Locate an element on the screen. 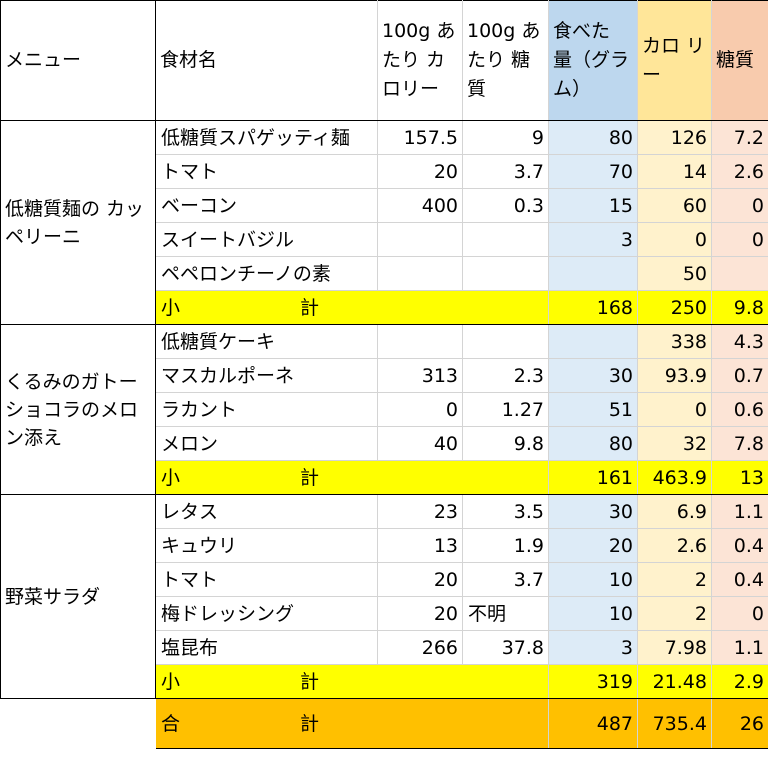 The height and width of the screenshot is (758, 768). sugar-per-100g: 3.5 is located at coordinates (505, 511).